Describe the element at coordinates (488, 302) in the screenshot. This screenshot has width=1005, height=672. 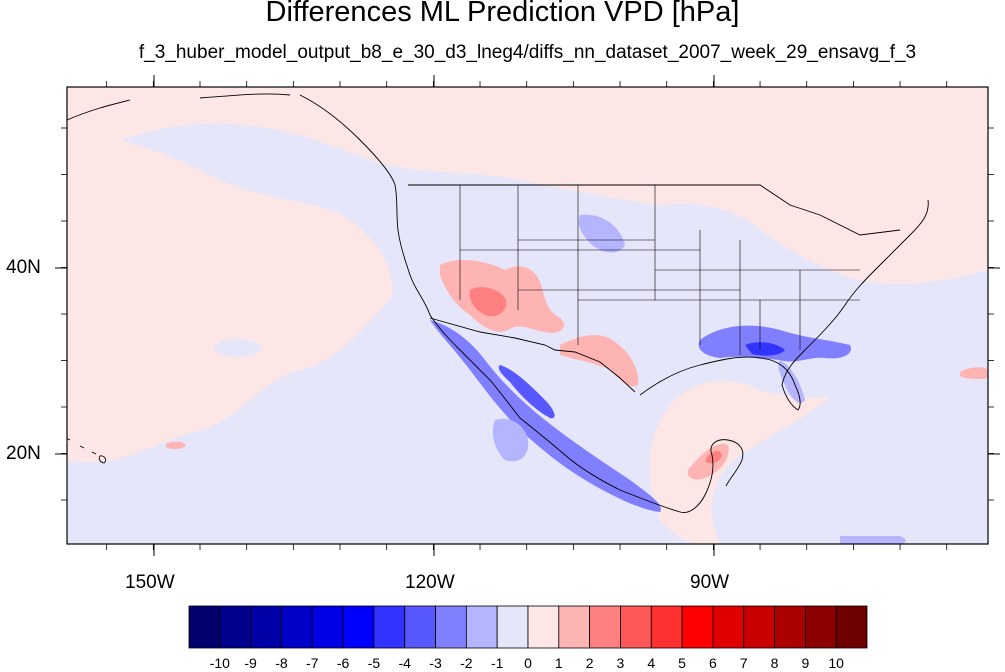
I see `southwest-core-positive` at that location.